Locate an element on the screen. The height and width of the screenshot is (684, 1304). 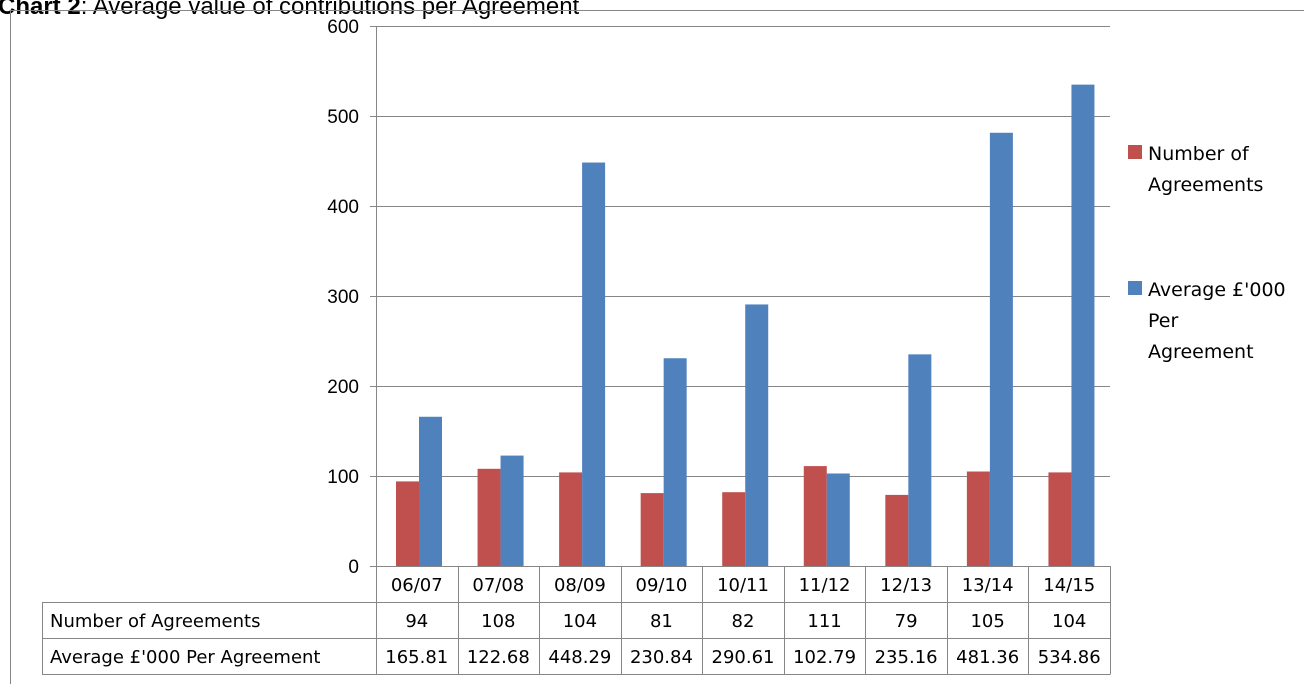
table-cell-value: 108 is located at coordinates (498, 621).